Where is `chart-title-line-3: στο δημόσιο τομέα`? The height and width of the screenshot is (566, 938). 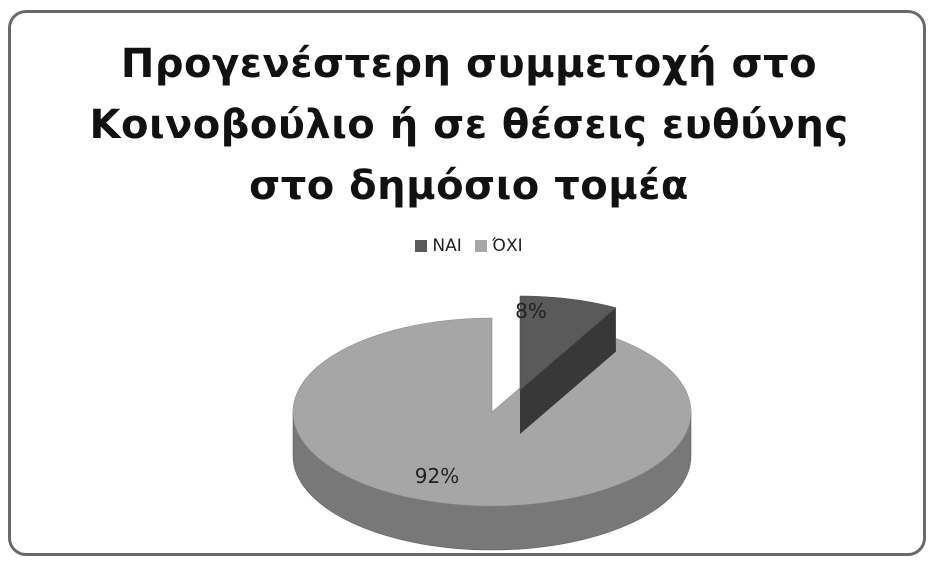 chart-title-line-3: στο δημόσιο τομέα is located at coordinates (469, 186).